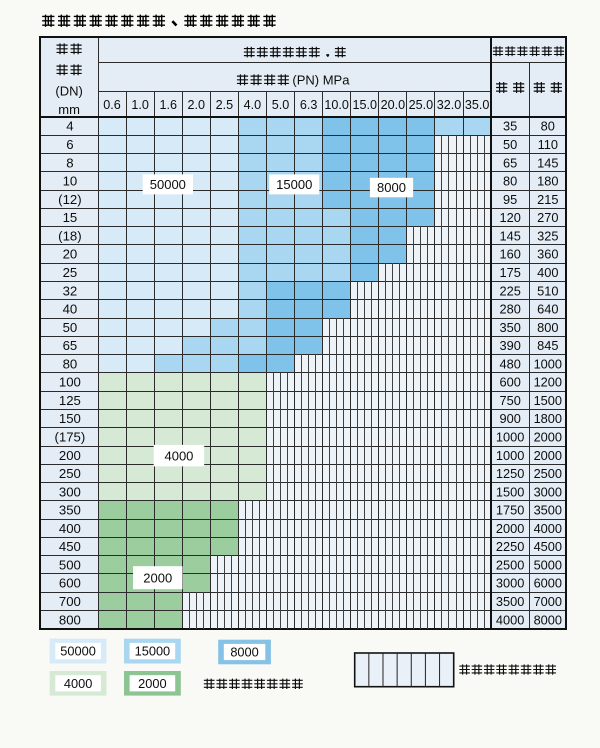  I want to click on svg-text: mm, so click(69, 109).